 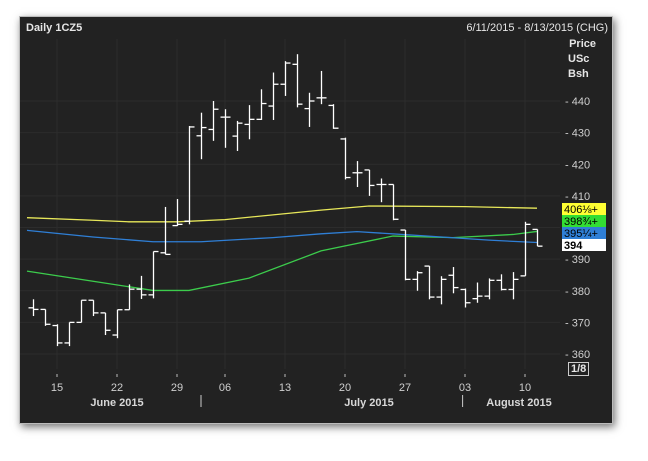 I want to click on axis-unit-price: Price, so click(x=582, y=44).